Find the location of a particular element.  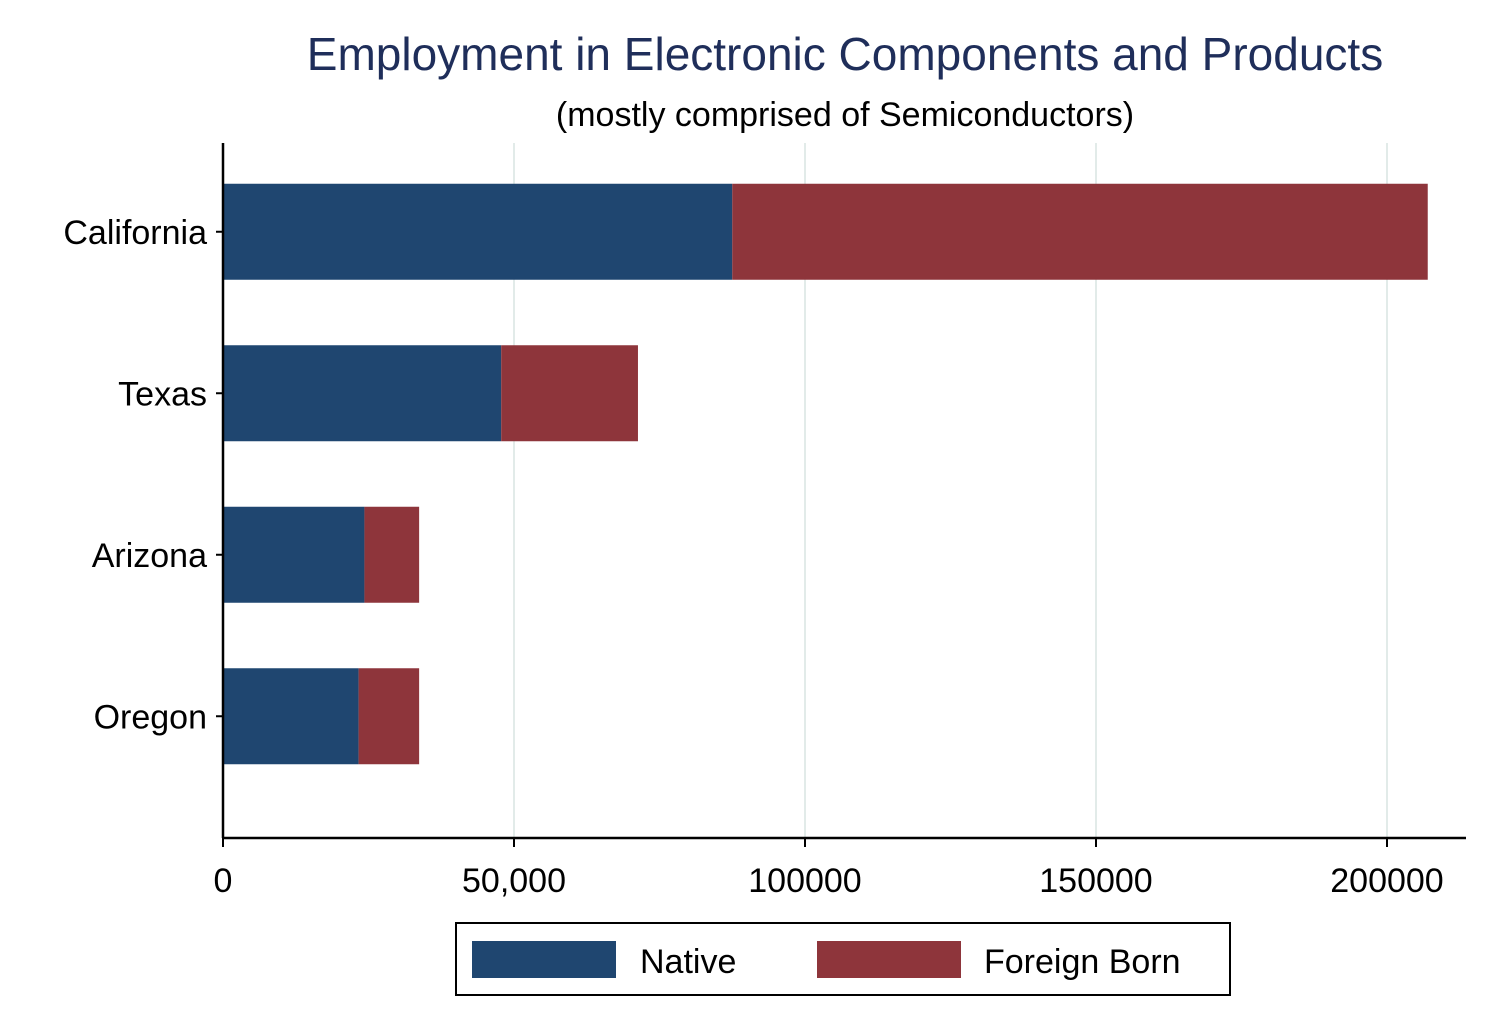

bar-texas-foreign-born is located at coordinates (569, 393).